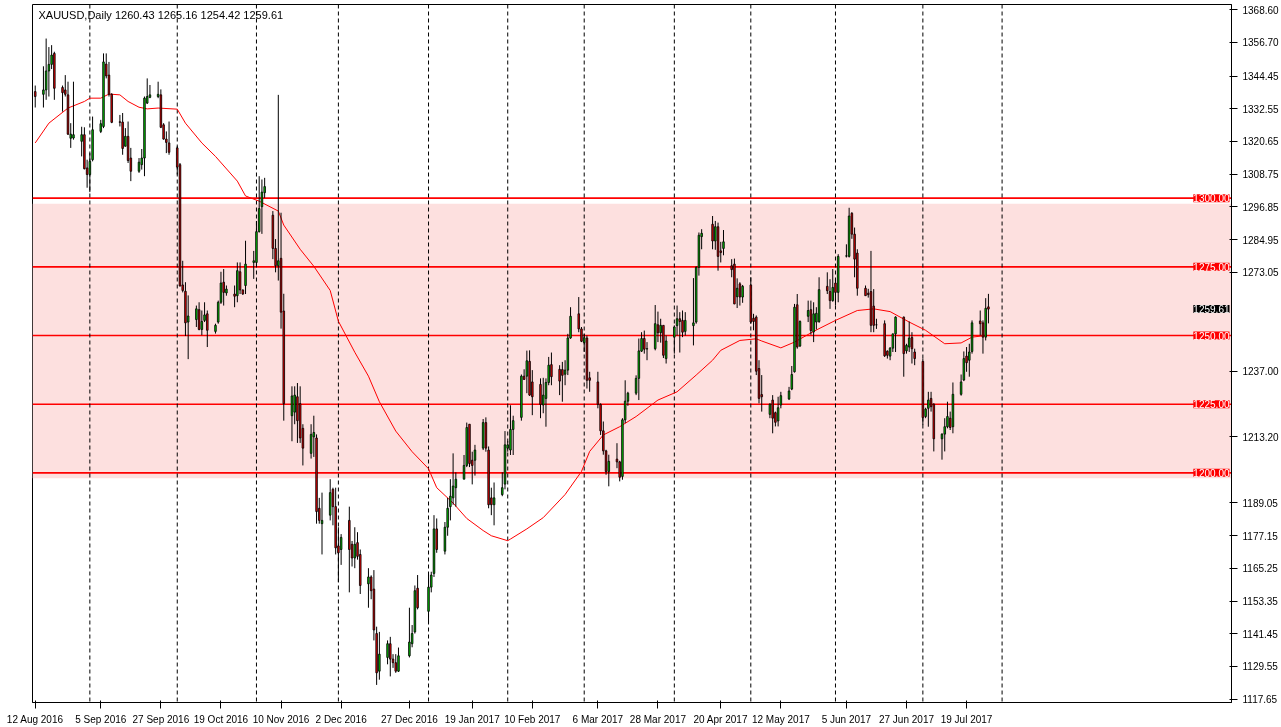  Describe the element at coordinates (1261, 142) in the screenshot. I see `y-tick-label: 1320.65` at that location.